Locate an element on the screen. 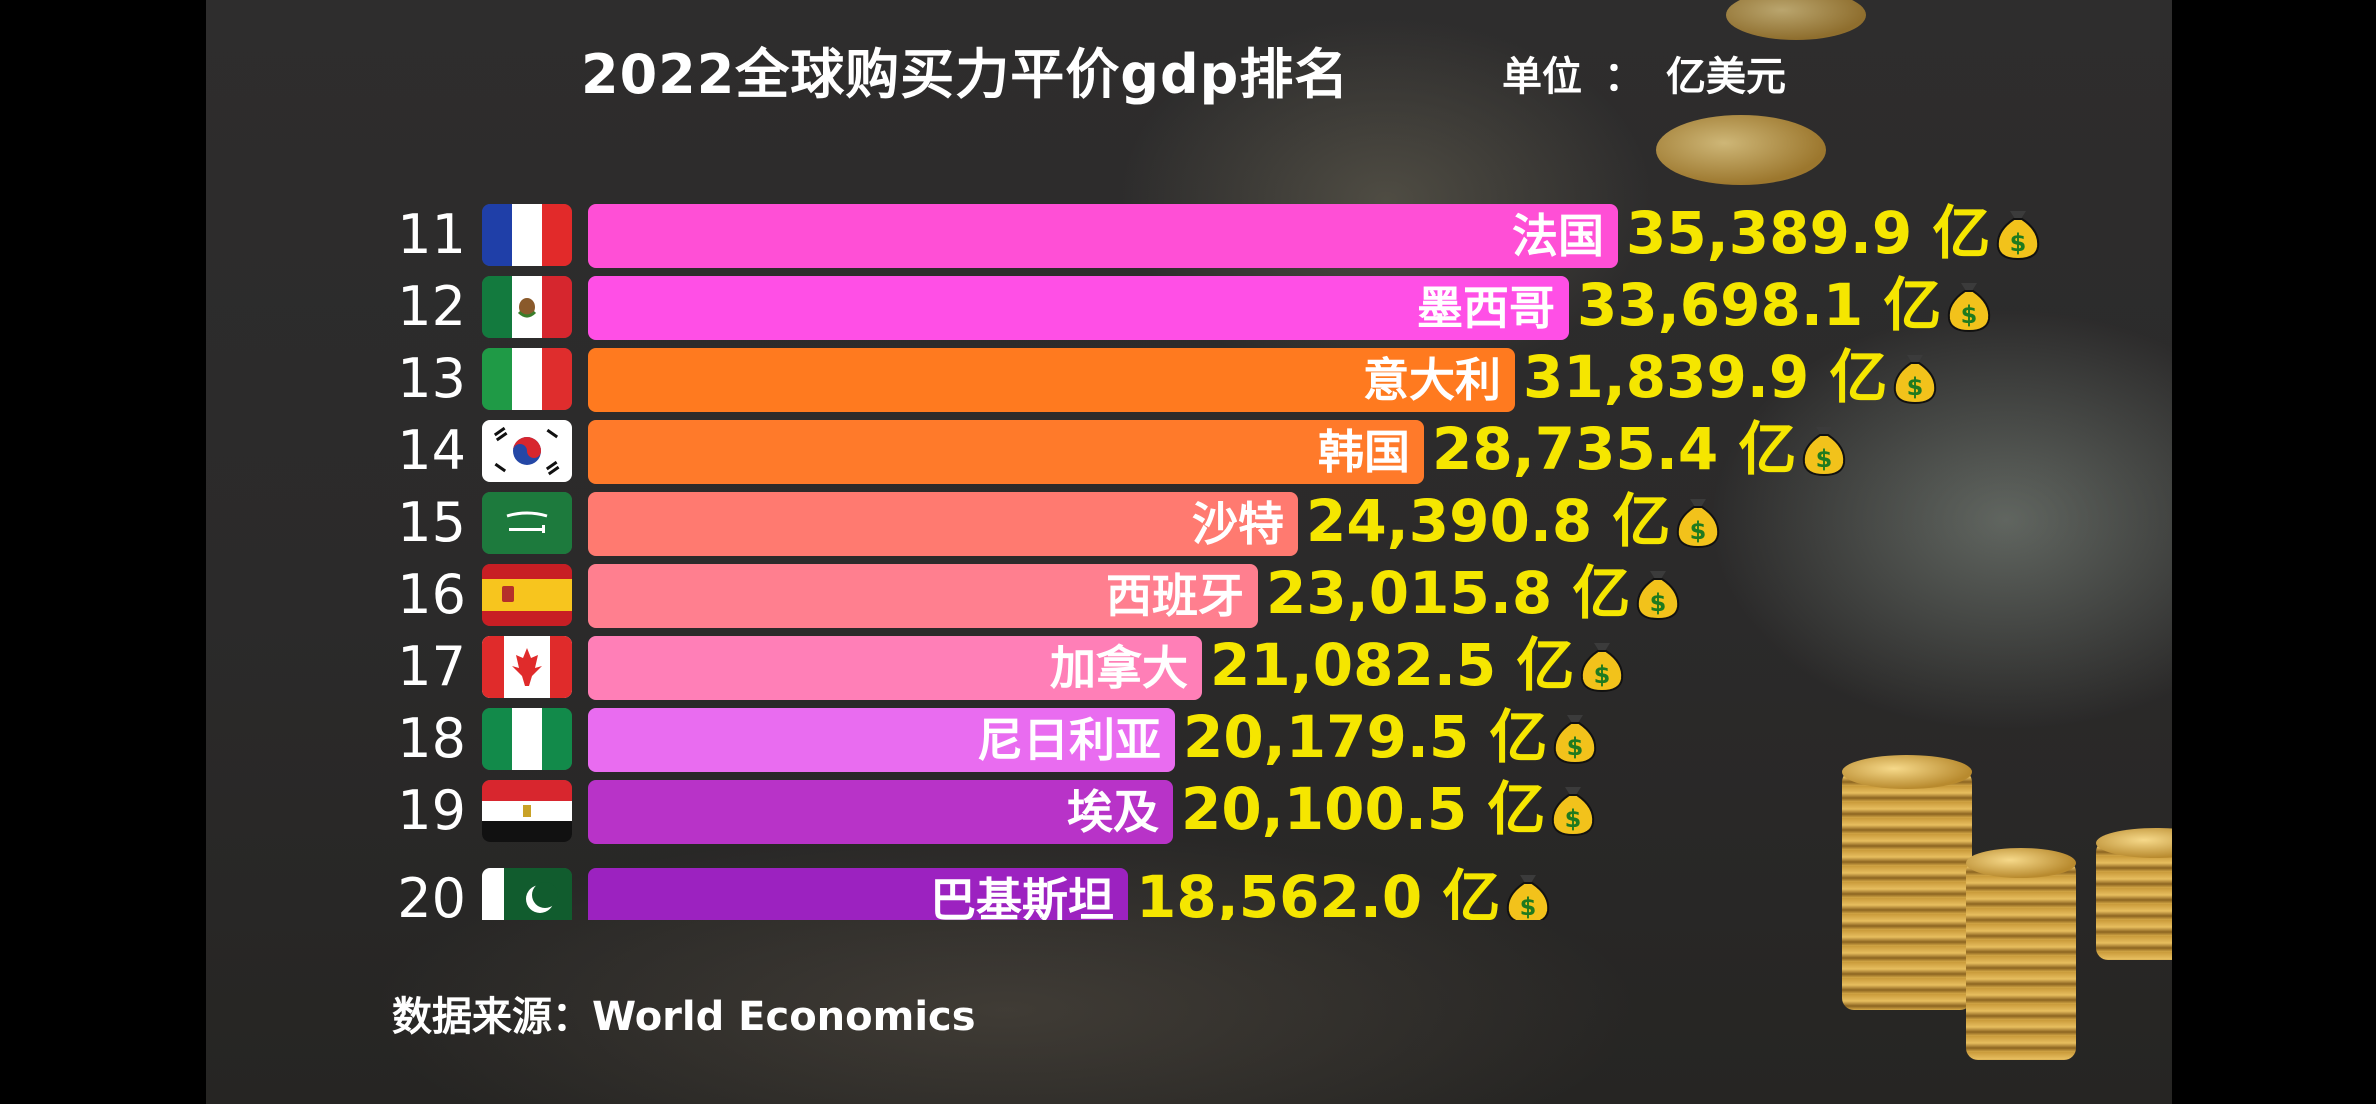  value-label: 33,698.1 亿 $ is located at coordinates (1785, 305).